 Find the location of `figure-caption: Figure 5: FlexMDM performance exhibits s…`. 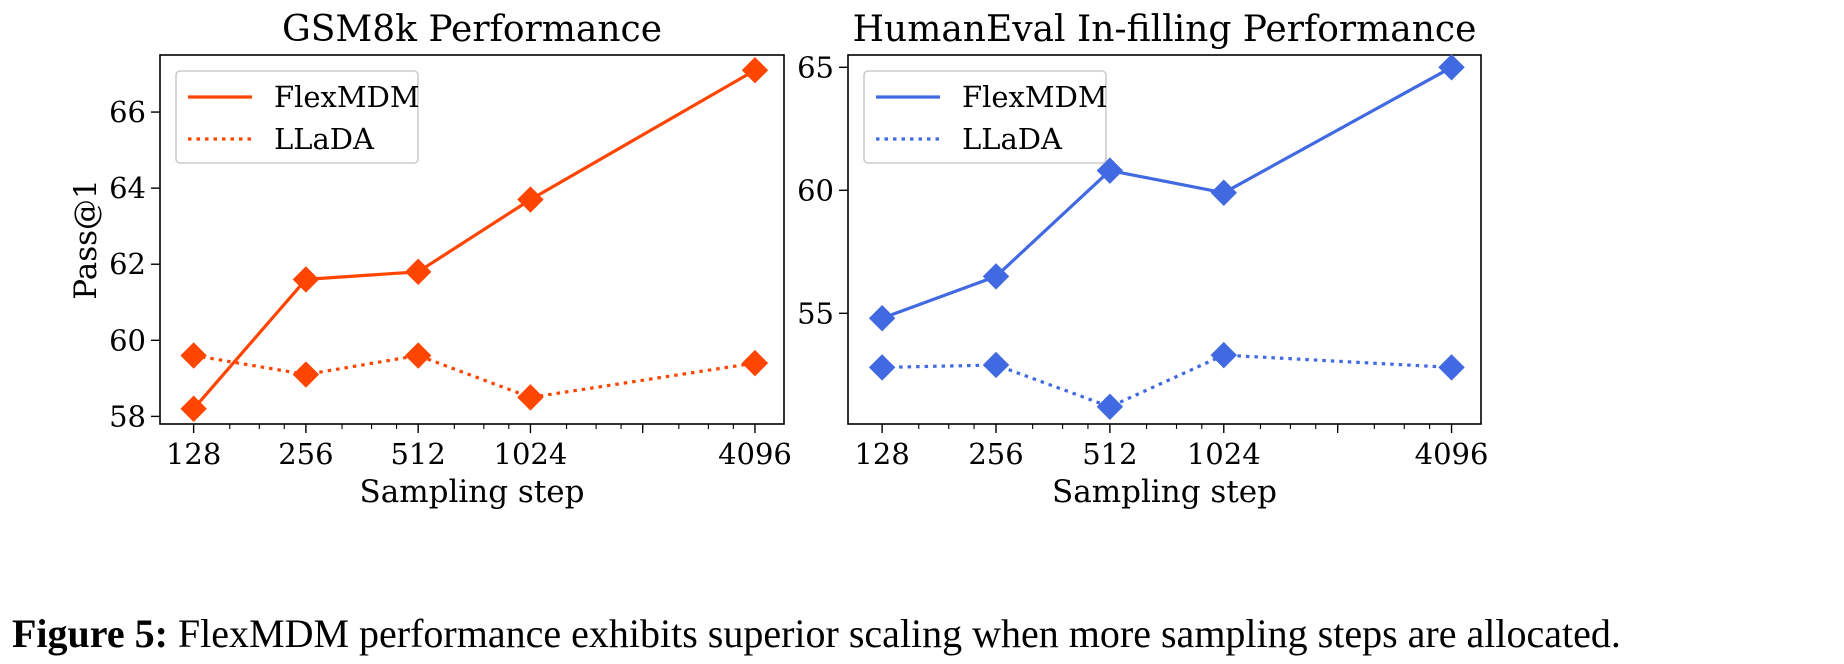

figure-caption: Figure 5: FlexMDM performance exhibits s… is located at coordinates (922, 634).